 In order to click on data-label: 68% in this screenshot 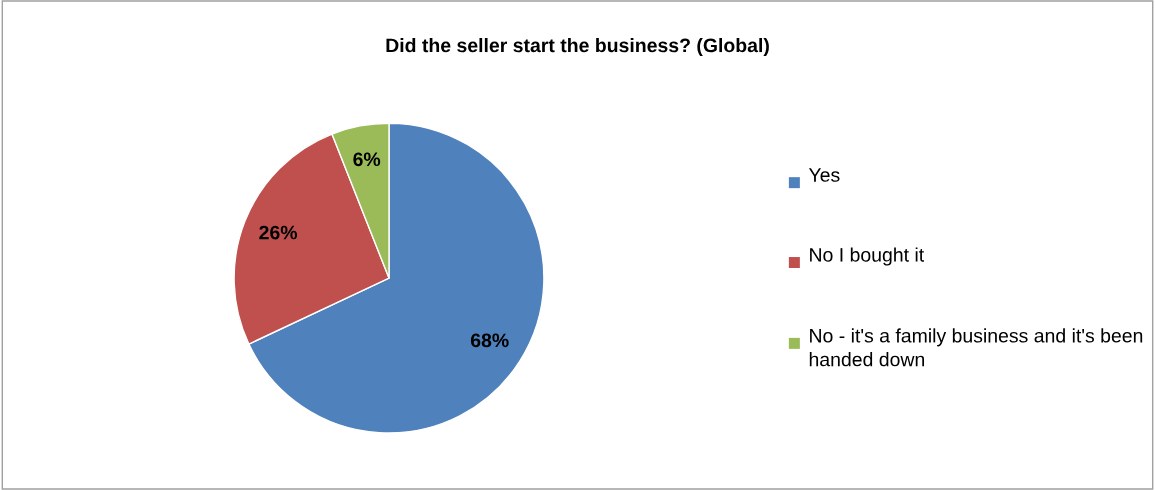, I will do `click(489, 340)`.